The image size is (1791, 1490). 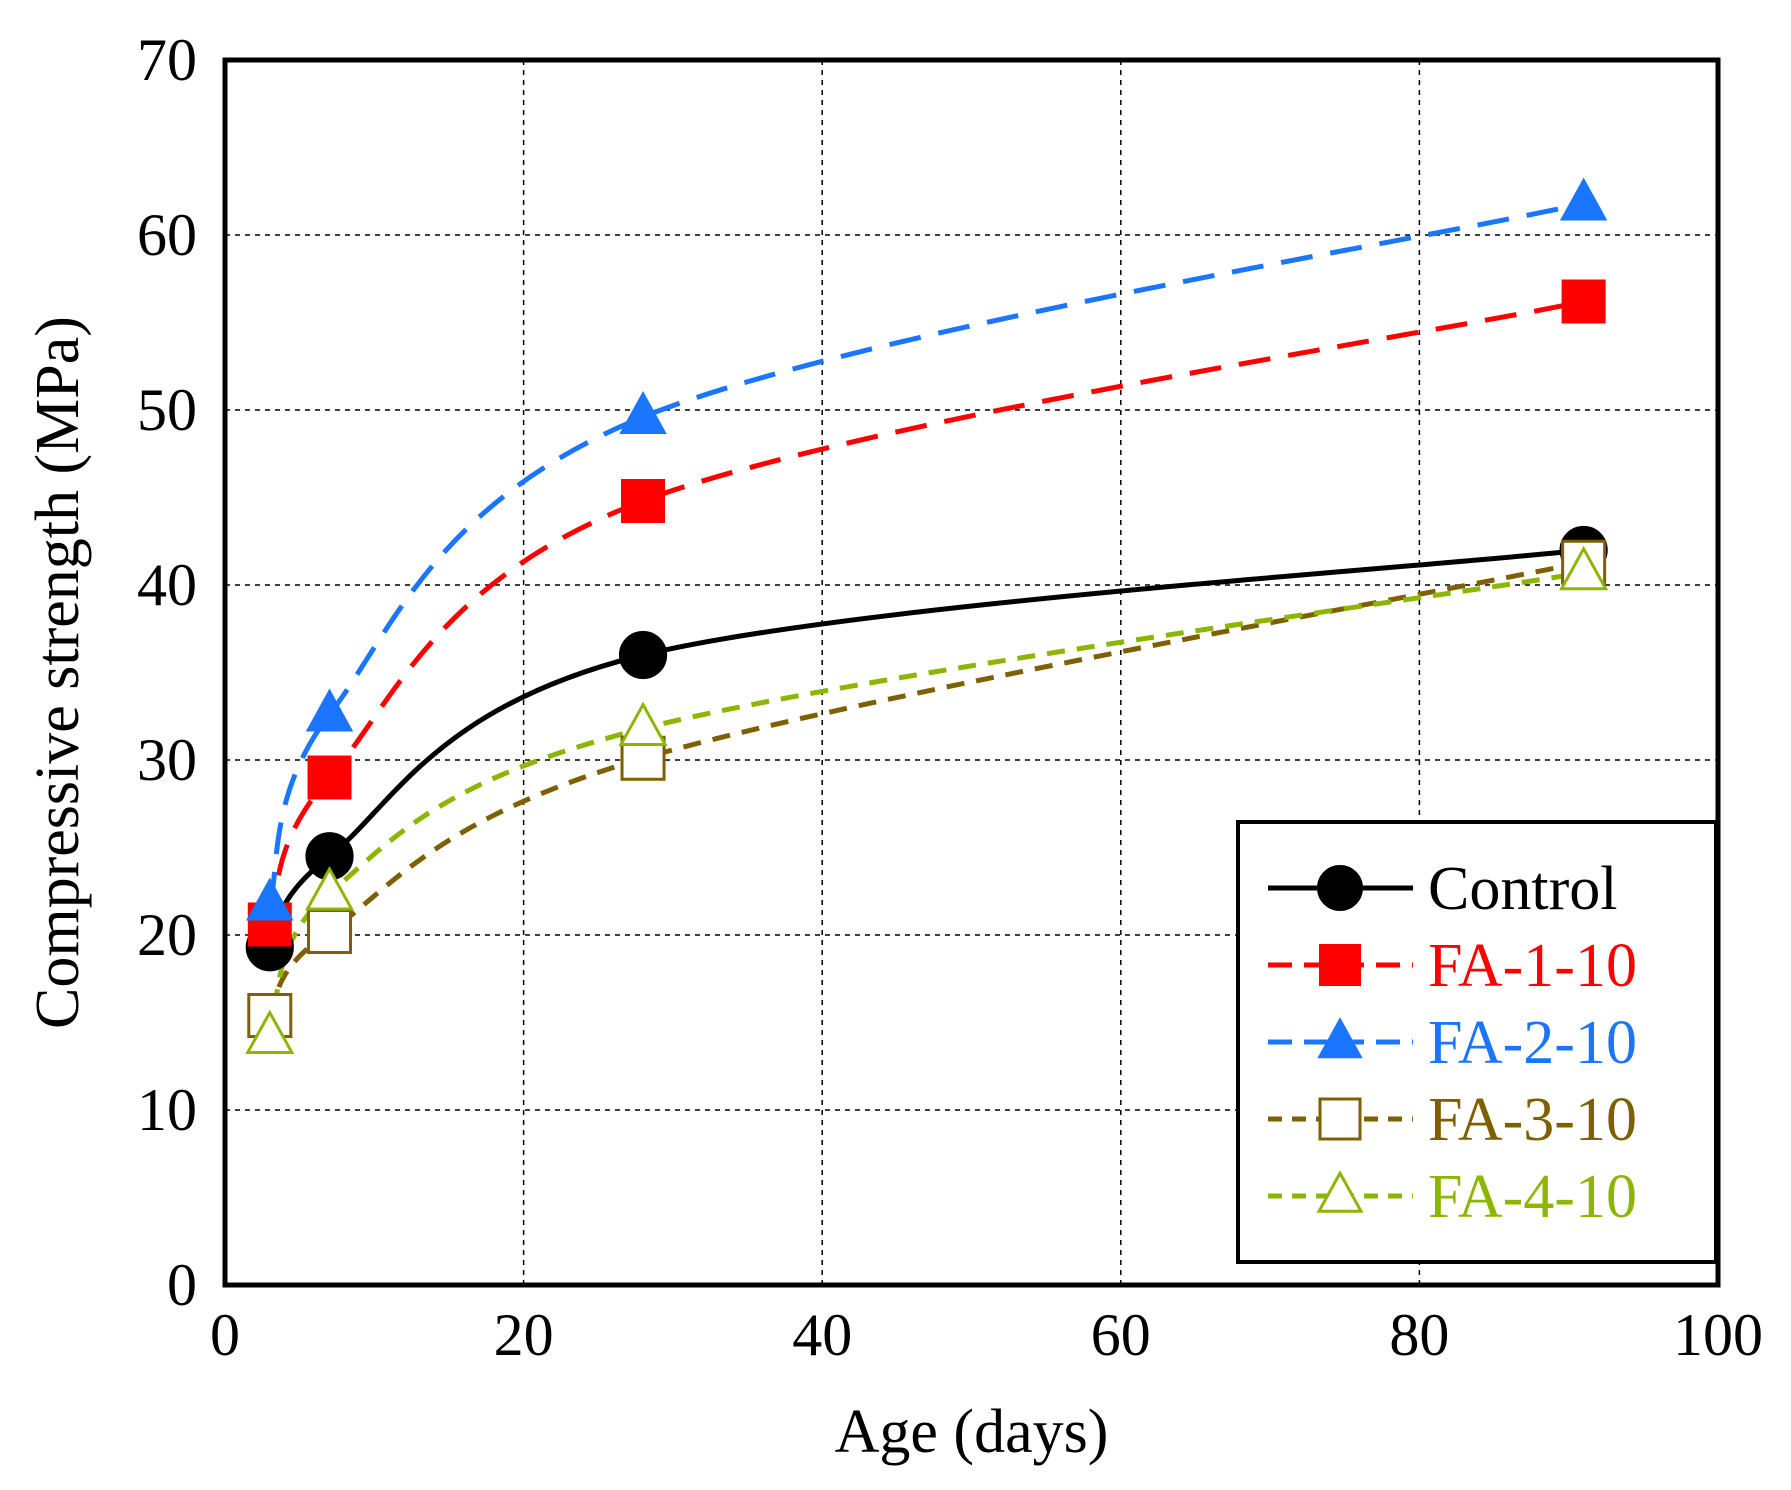 I want to click on y-axis-title: Compressive strength (MPa), so click(x=58, y=672).